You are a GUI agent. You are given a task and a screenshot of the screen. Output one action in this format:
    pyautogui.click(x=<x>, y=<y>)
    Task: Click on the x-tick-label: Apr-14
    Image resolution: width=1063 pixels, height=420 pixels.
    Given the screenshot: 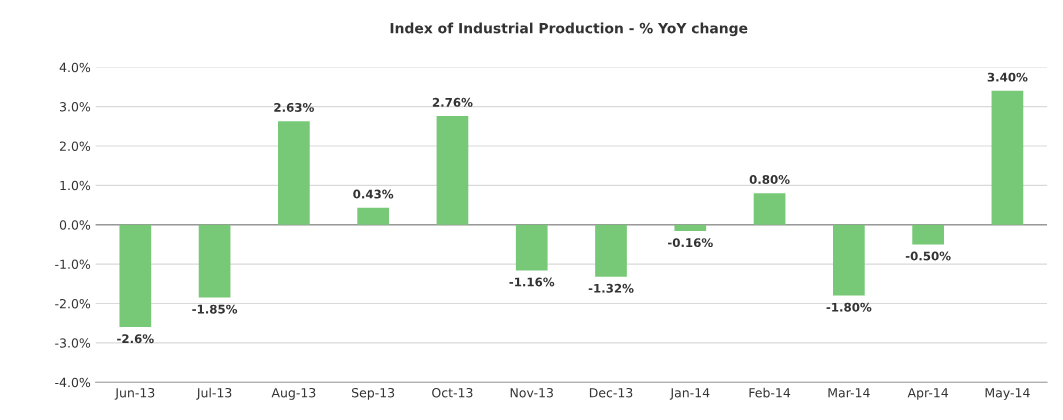 What is the action you would take?
    pyautogui.click(x=928, y=394)
    